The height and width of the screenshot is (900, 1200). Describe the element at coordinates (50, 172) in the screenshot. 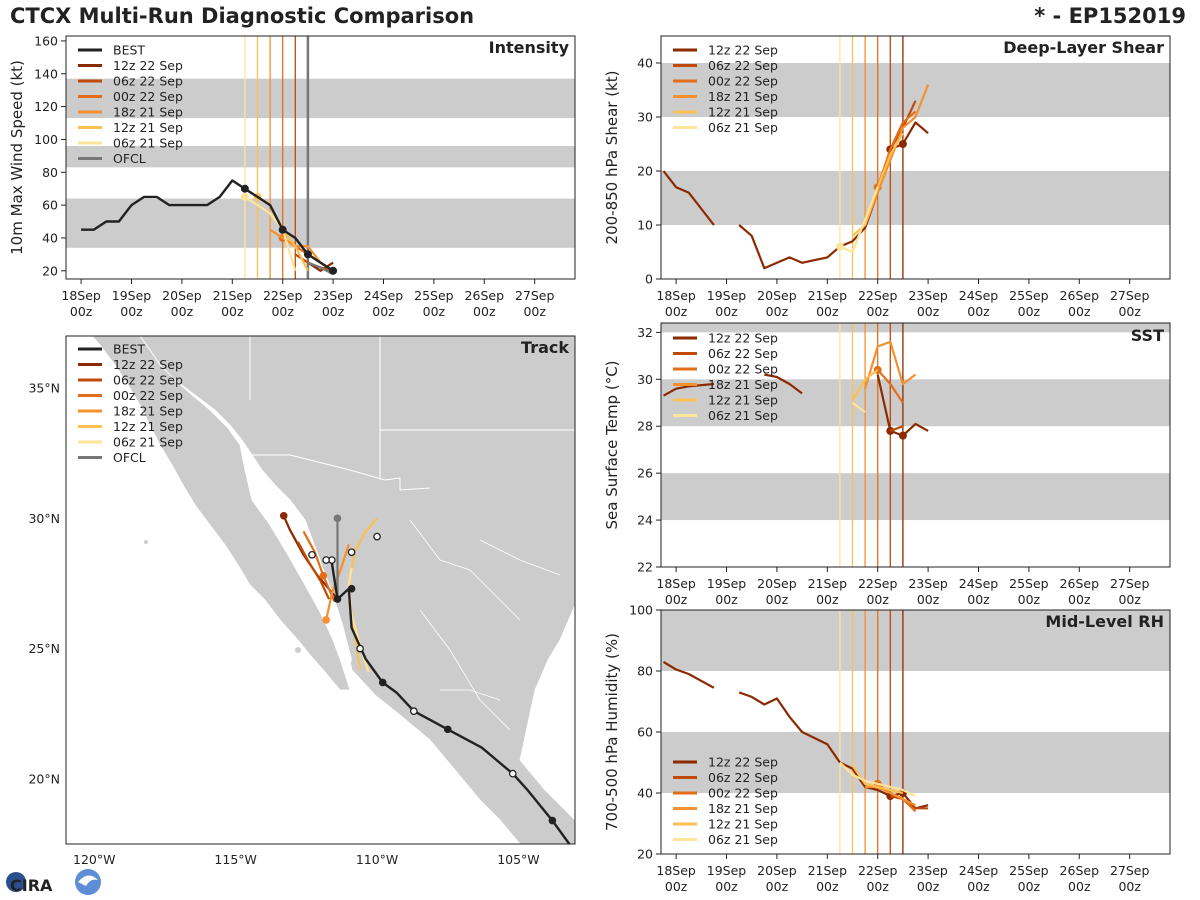

I see `intensity-ytick-label: 80` at that location.